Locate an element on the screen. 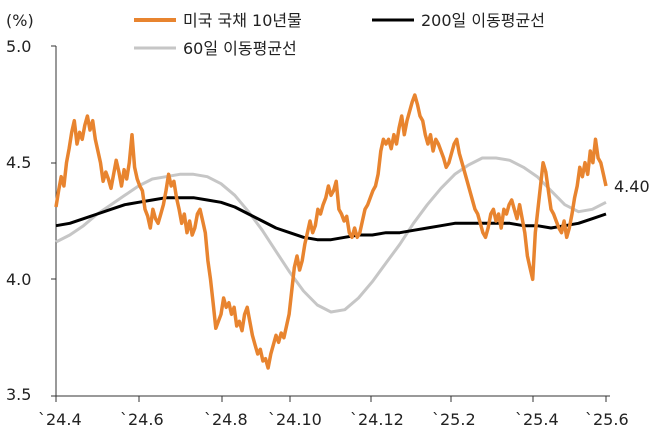  last-value-label: 4.40 is located at coordinates (632, 186).